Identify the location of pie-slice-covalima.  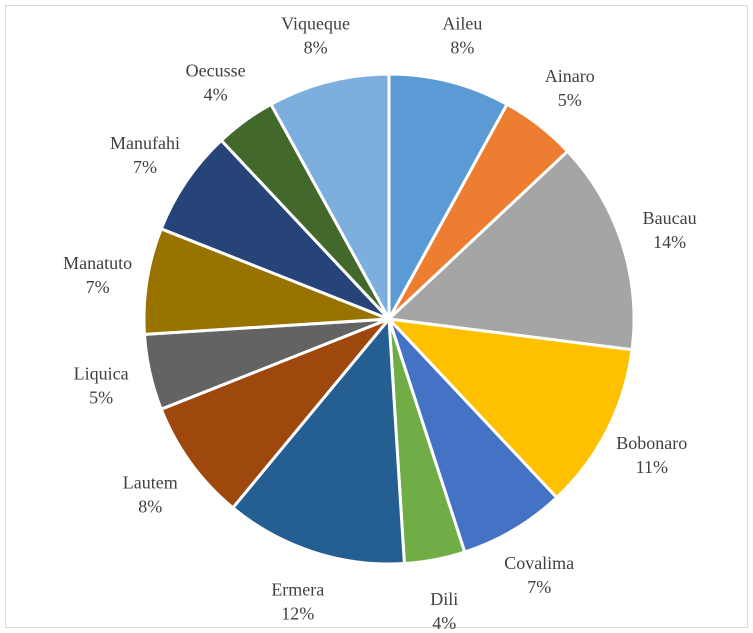
(473, 435).